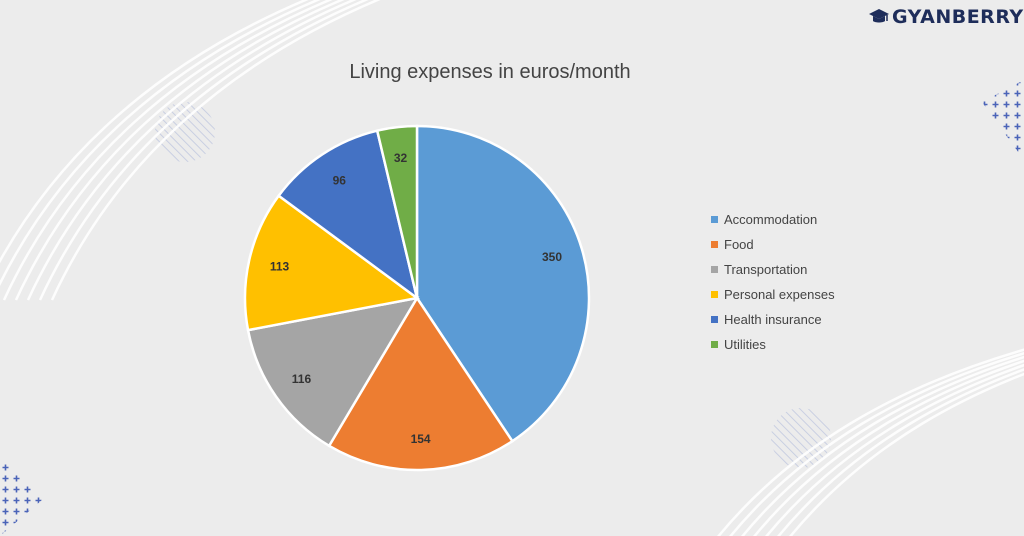 The image size is (1024, 536). I want to click on pie-slice-utilities, so click(397, 211).